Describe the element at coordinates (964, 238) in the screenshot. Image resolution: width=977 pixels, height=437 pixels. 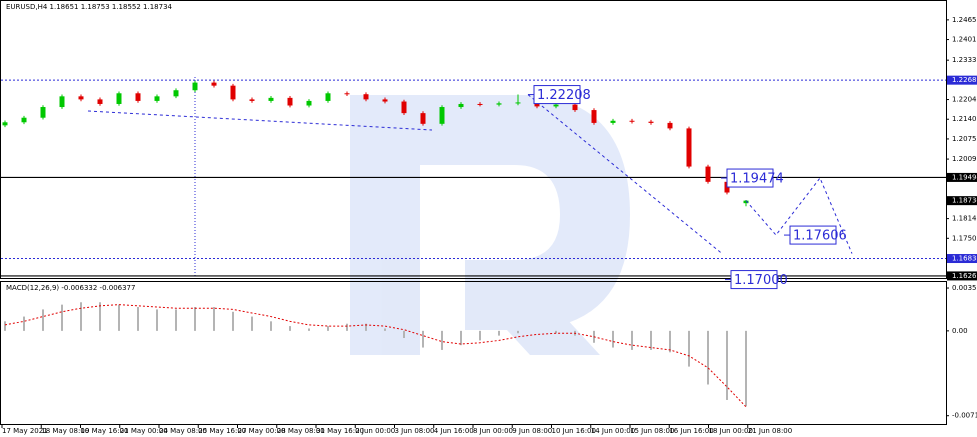
I see `y-tick-label: 1.17500` at that location.